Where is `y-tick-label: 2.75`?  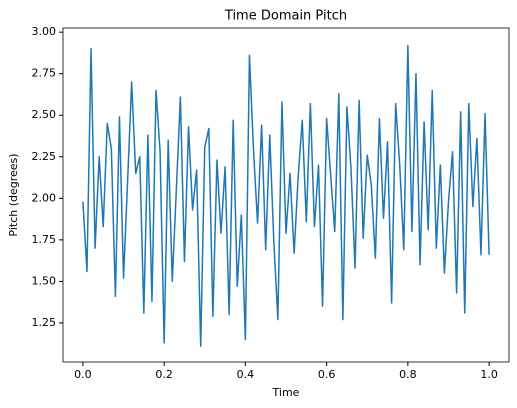 y-tick-label: 2.75 is located at coordinates (44, 73).